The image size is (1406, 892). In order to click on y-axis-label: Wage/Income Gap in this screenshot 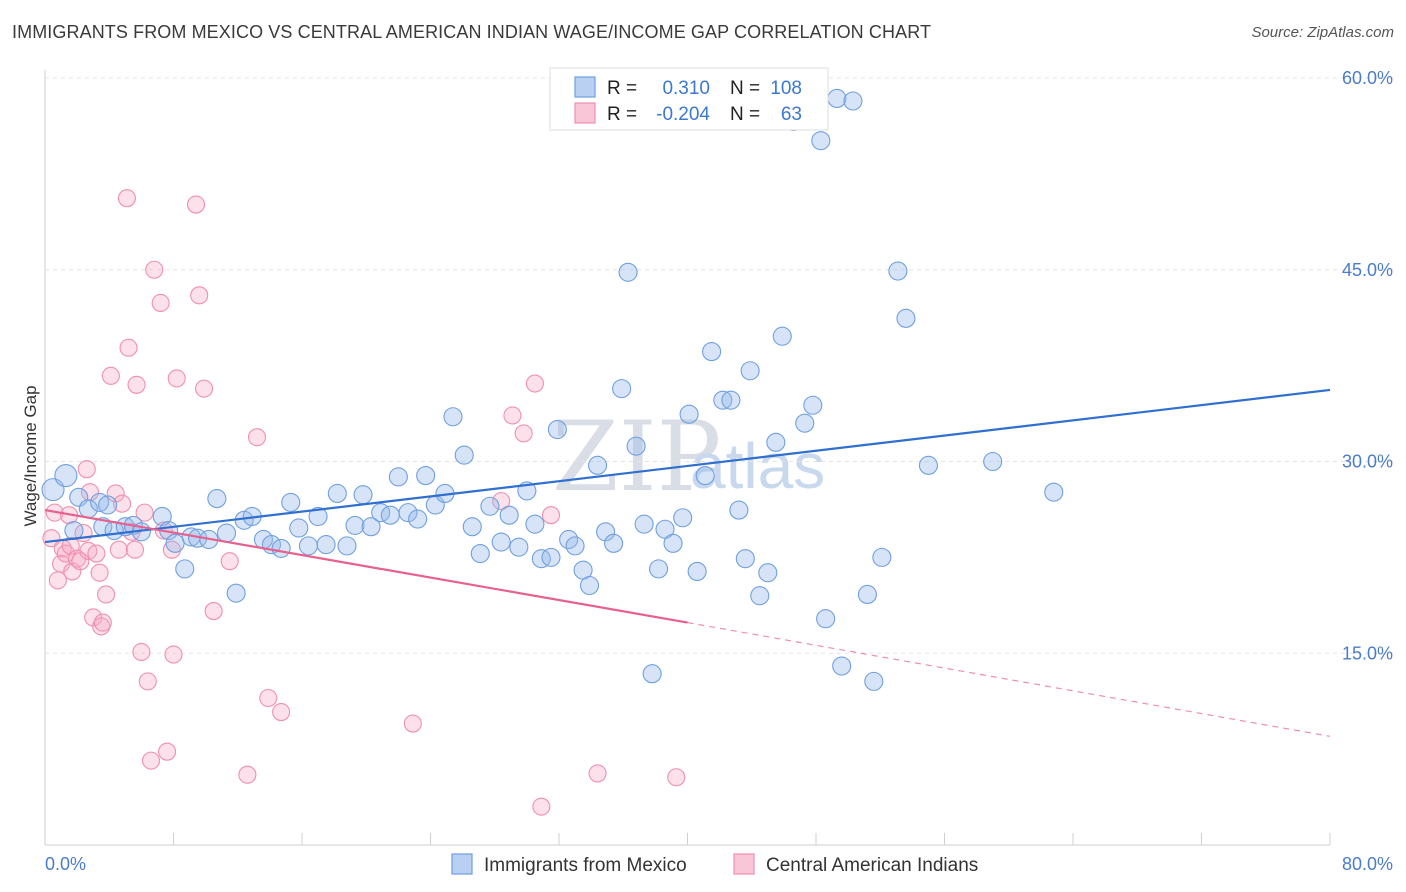, I will do `click(30, 455)`.